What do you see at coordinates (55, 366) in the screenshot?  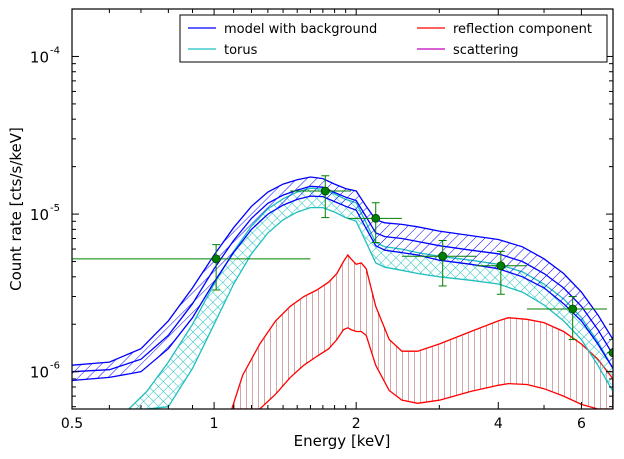 I see `y-tick-exponent: -6` at bounding box center [55, 366].